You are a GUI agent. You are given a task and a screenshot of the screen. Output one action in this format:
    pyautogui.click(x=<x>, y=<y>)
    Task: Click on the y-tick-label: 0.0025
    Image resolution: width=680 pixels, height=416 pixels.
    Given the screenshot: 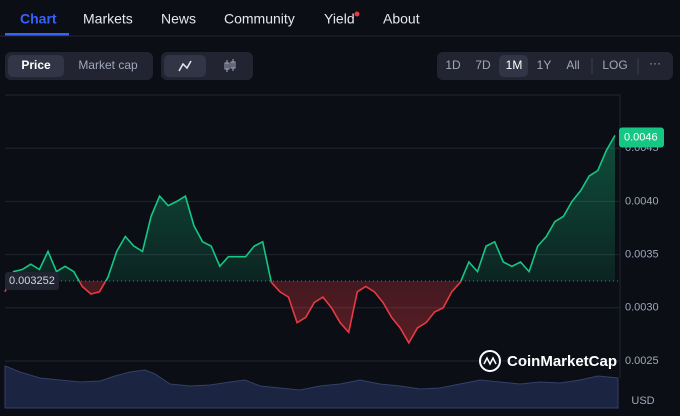 What is the action you would take?
    pyautogui.click(x=642, y=361)
    